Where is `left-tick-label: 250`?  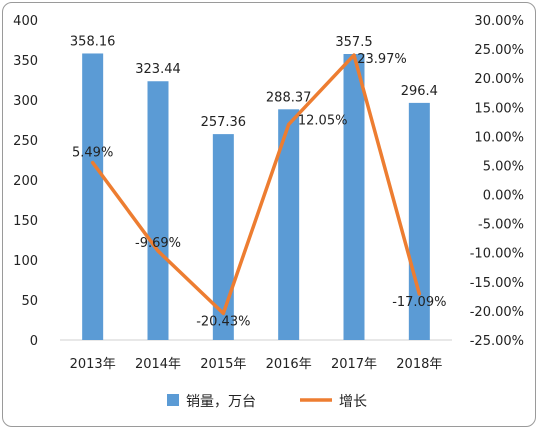
left-tick-label: 250 is located at coordinates (25, 141).